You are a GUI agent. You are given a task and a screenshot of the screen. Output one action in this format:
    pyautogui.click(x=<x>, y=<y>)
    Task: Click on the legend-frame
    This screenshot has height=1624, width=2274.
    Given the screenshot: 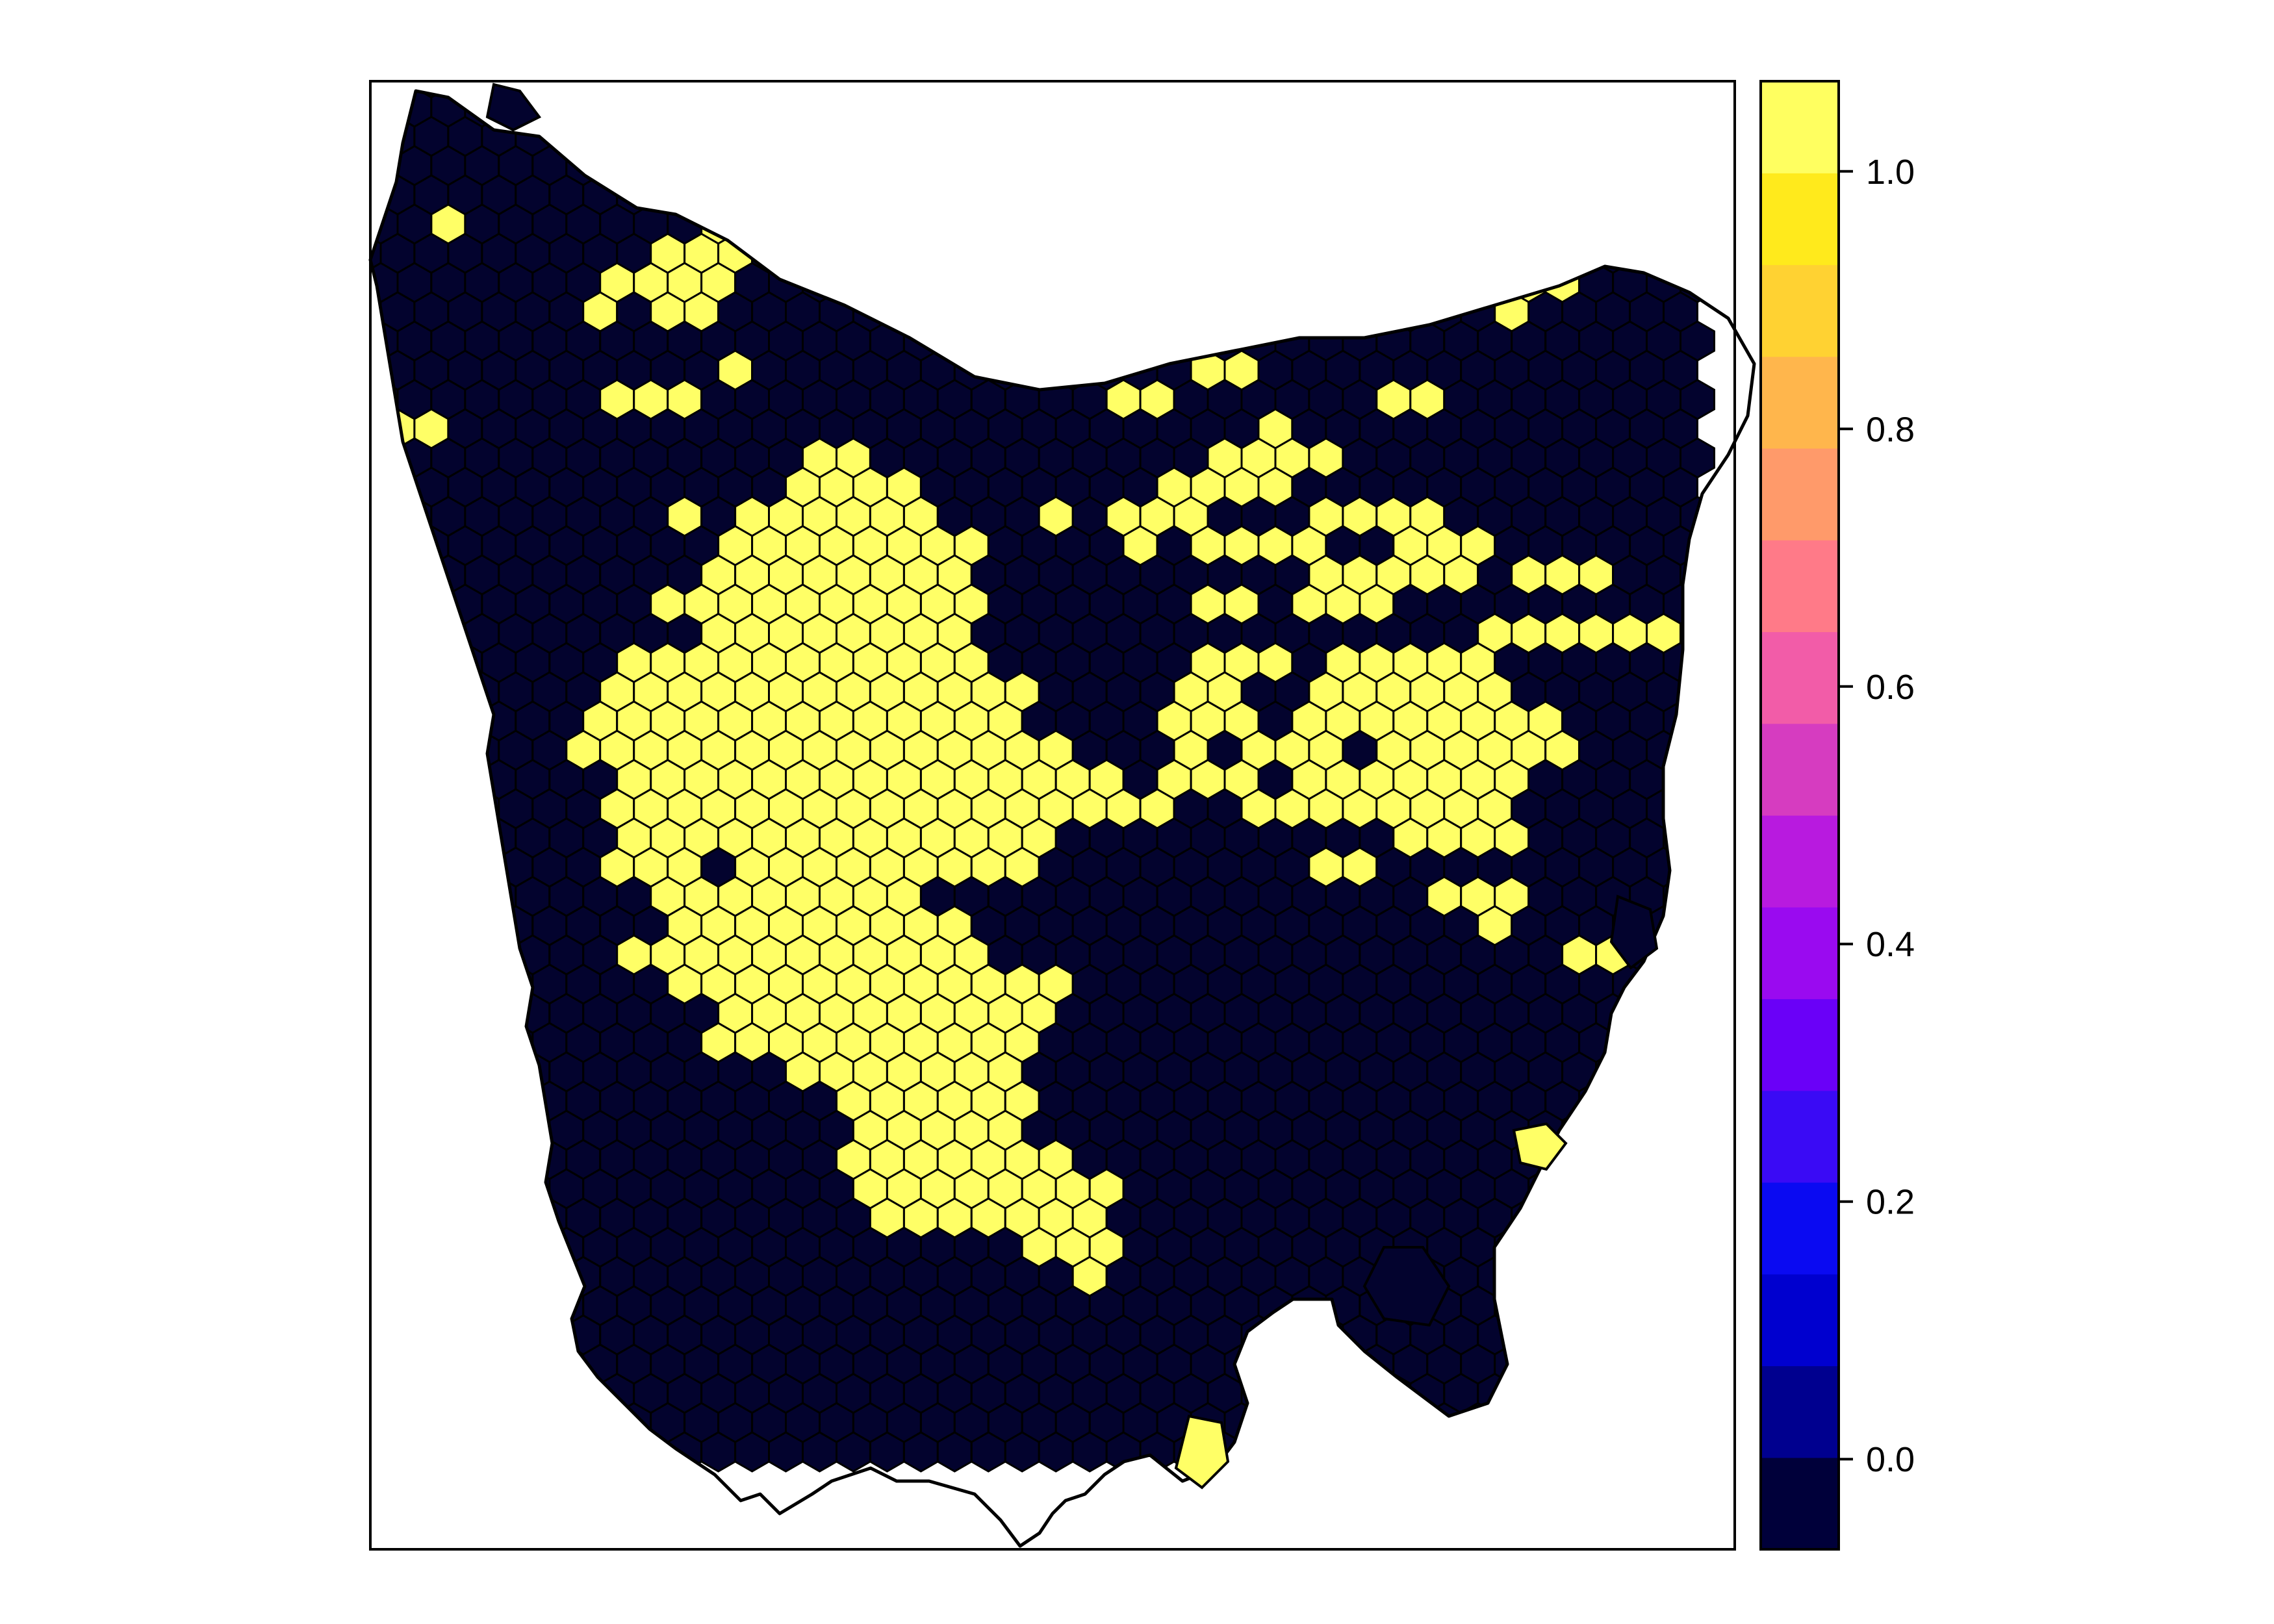 What is the action you would take?
    pyautogui.click(x=1799, y=815)
    